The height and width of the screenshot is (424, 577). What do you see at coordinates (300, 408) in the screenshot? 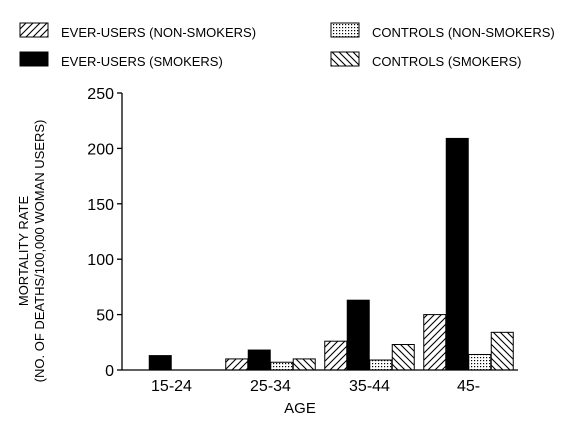
I see `x-axis-label: AGE` at bounding box center [300, 408].